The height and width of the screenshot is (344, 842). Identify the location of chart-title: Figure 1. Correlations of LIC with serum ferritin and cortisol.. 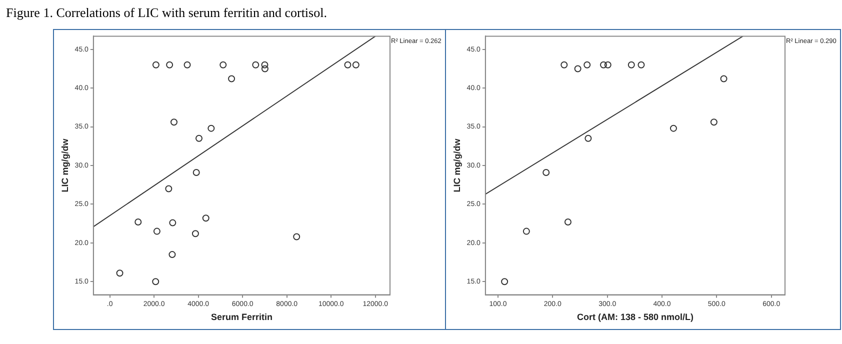
(166, 13).